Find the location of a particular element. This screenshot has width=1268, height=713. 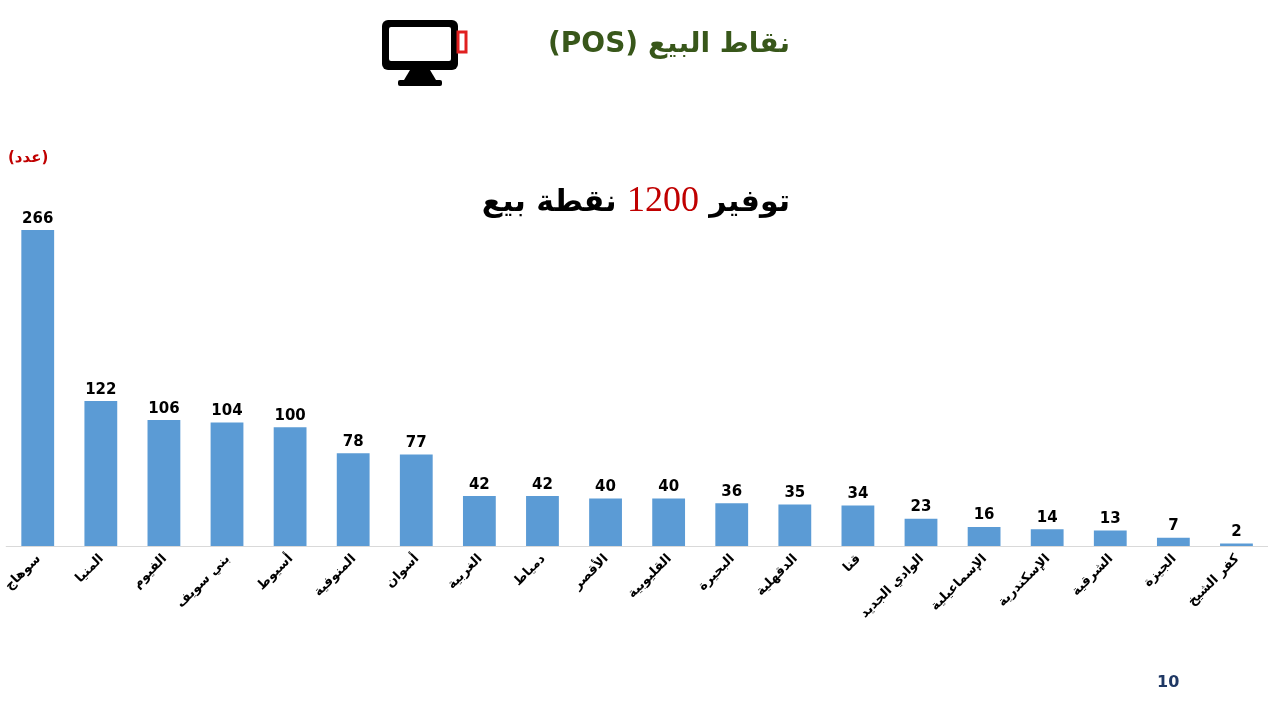

x-tick-label: أسوان is located at coordinates (401, 570).